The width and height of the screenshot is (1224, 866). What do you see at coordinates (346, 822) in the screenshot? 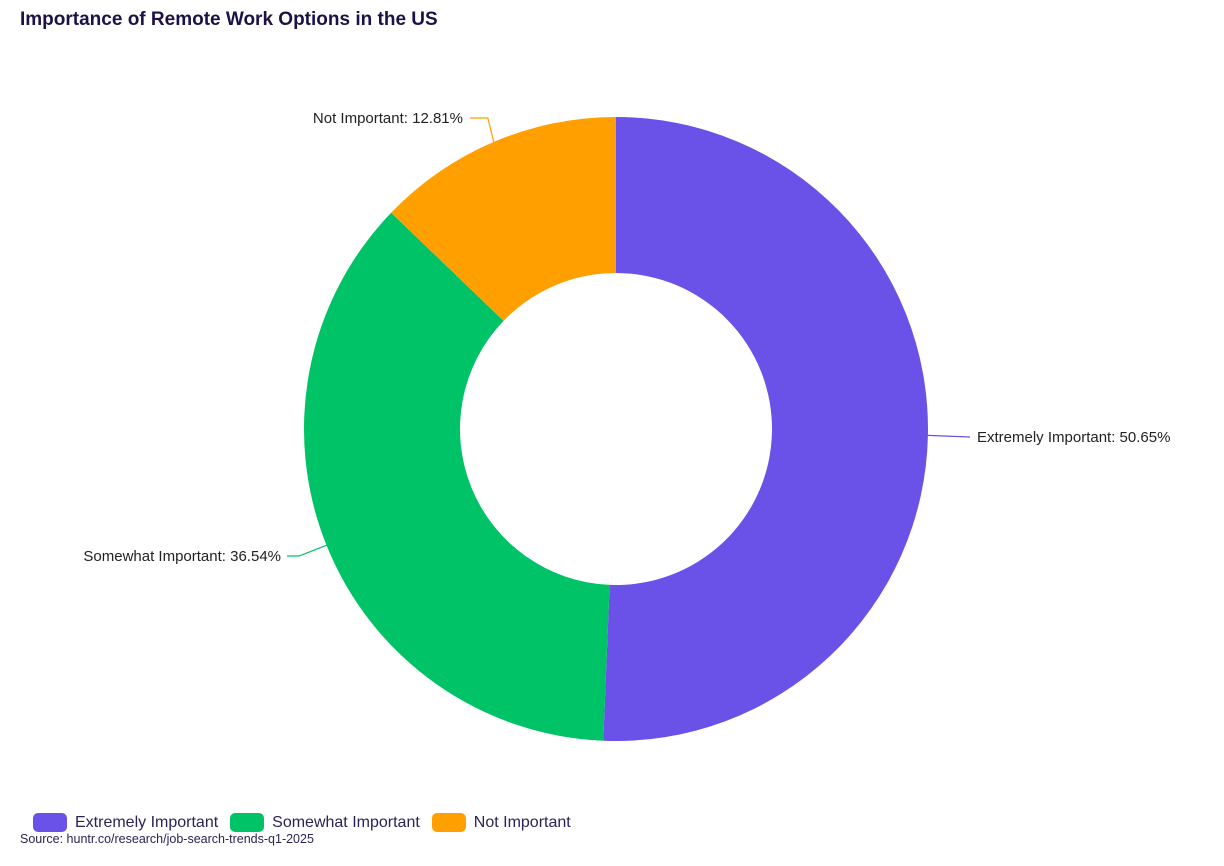
I see `legend-label-somewhat-important: Somewhat Important` at bounding box center [346, 822].